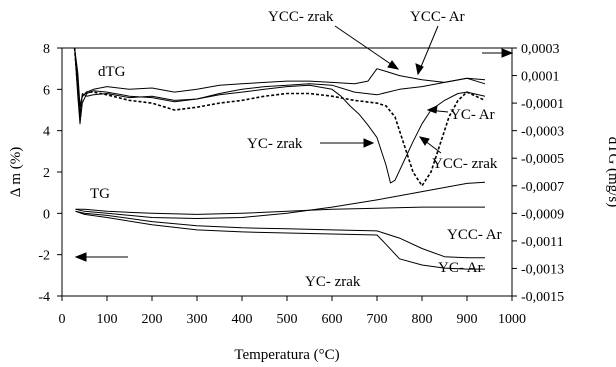 The width and height of the screenshot is (616, 367). I want to click on y-right-tick-label-5: -0,0007, so click(542, 187).